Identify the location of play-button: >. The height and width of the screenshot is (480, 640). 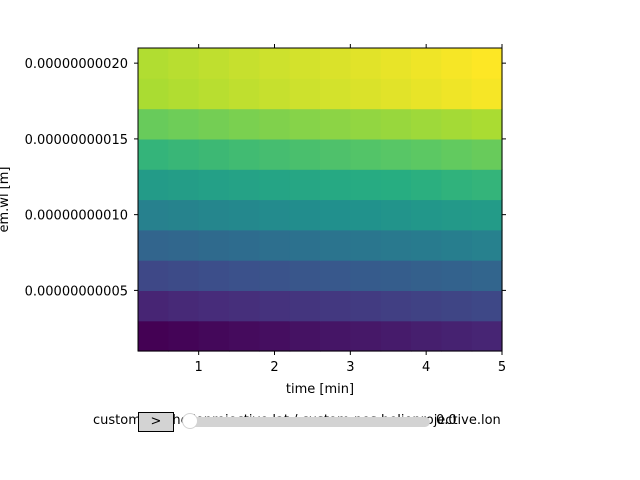
(156, 422).